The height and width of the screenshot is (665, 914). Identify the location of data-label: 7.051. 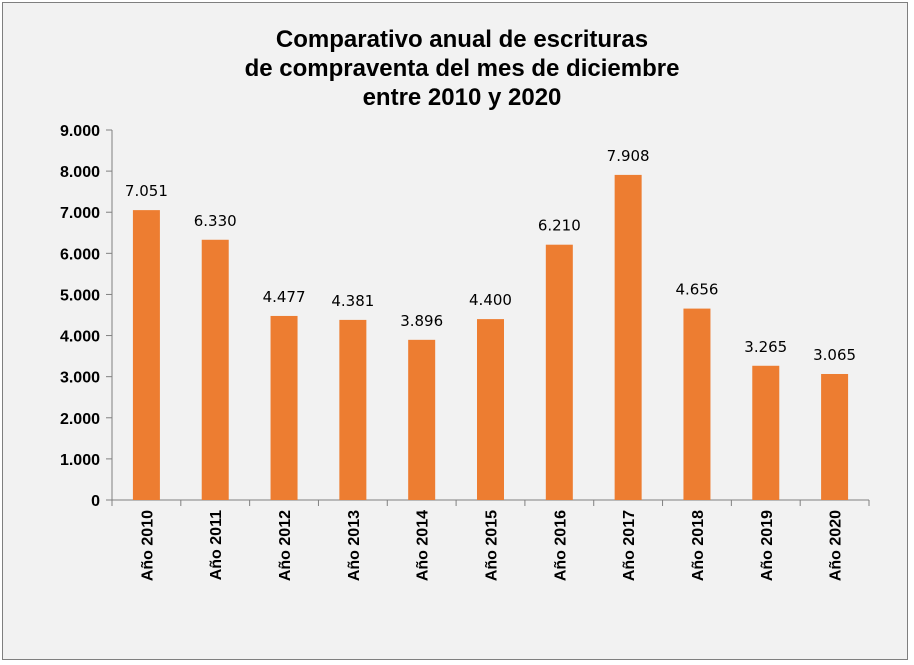
(146, 191).